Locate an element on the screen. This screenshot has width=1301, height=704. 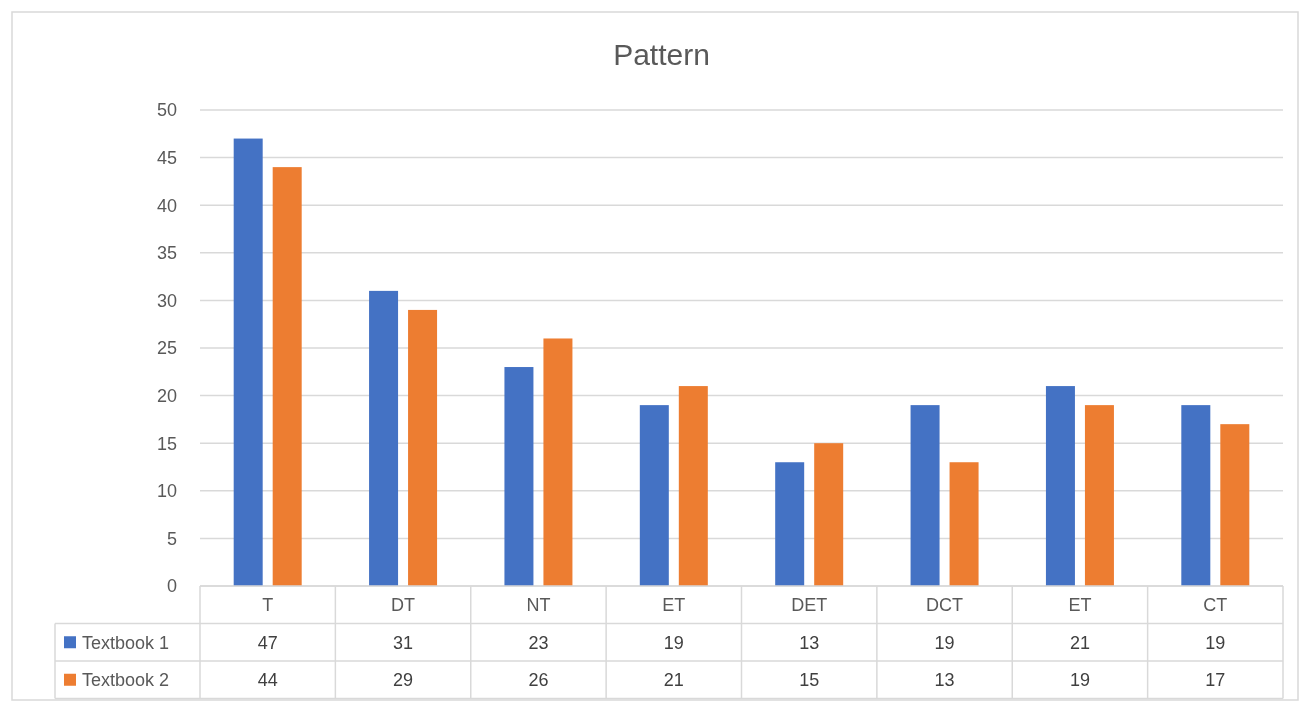
y-tick-label: 0 is located at coordinates (171, 586).